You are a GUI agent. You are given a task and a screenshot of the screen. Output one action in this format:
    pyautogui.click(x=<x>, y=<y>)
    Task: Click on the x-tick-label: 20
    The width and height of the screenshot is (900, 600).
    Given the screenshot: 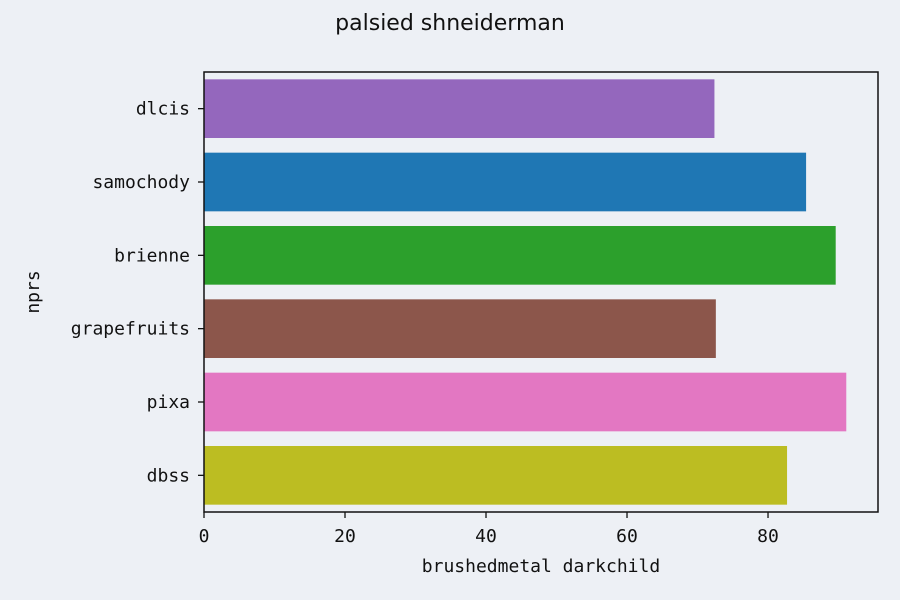 What is the action you would take?
    pyautogui.click(x=345, y=536)
    